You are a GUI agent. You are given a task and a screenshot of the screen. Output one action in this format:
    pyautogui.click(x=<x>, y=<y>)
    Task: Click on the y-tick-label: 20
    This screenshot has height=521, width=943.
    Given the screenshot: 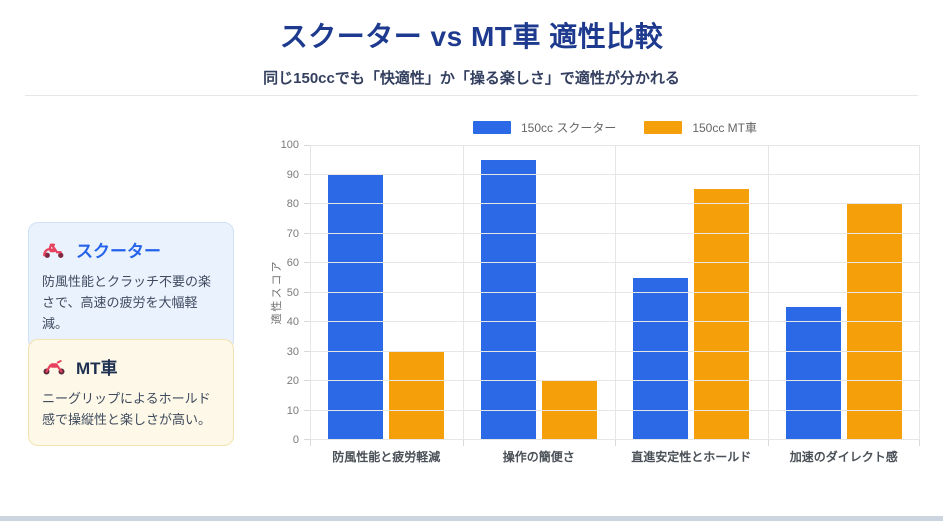 What is the action you would take?
    pyautogui.click(x=292, y=381)
    